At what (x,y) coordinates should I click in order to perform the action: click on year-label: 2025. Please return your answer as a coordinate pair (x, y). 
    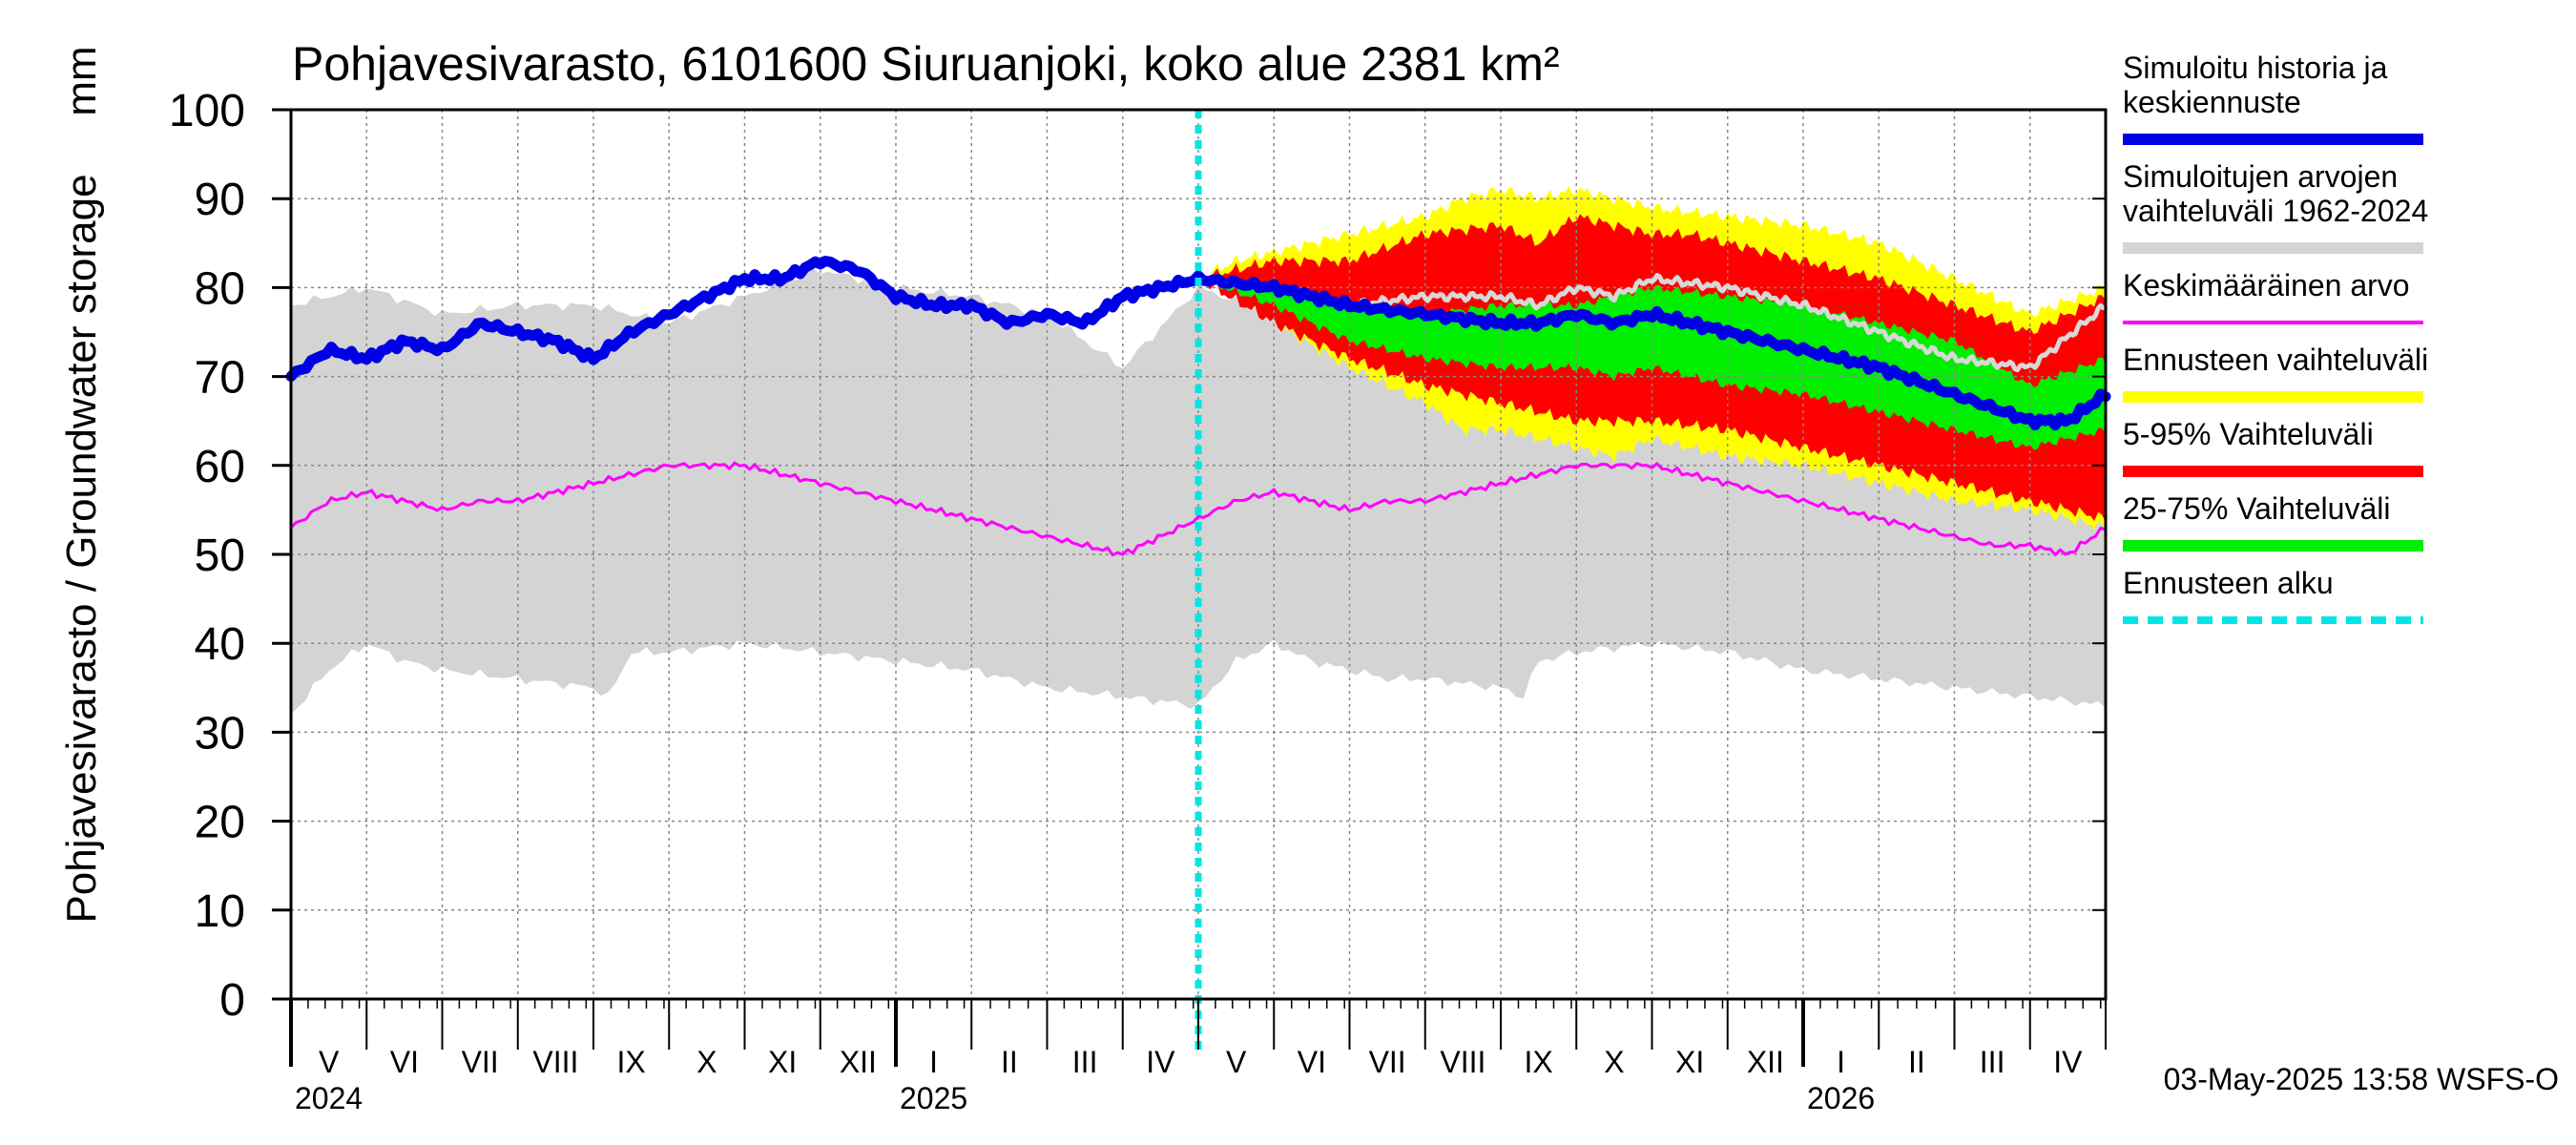
    Looking at the image, I should click on (933, 1098).